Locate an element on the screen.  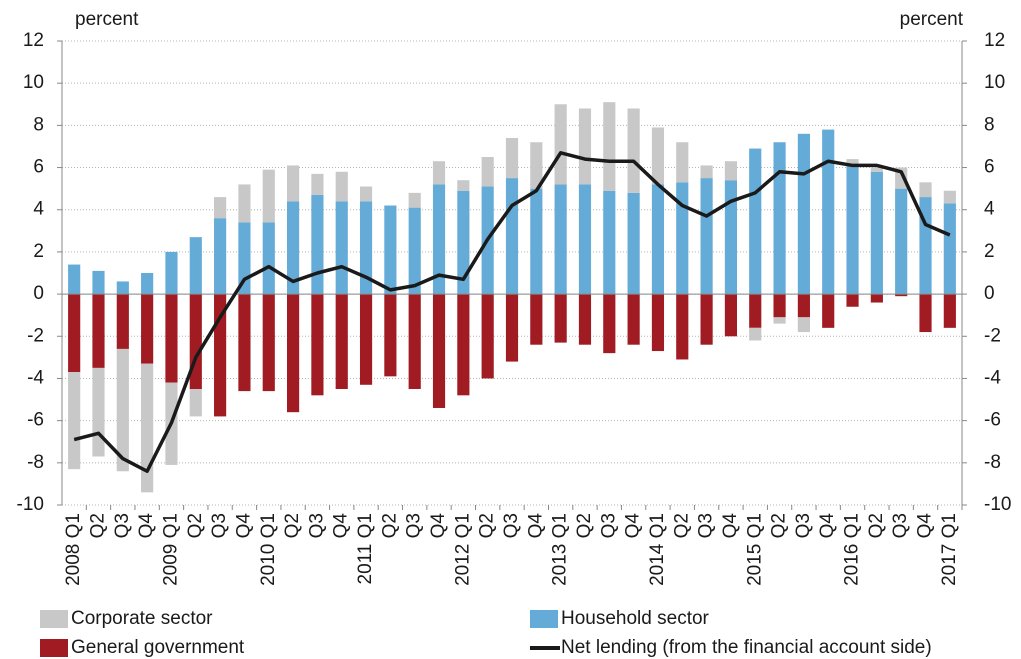
x-tick-label: 2010 Q1 is located at coordinates (268, 549).